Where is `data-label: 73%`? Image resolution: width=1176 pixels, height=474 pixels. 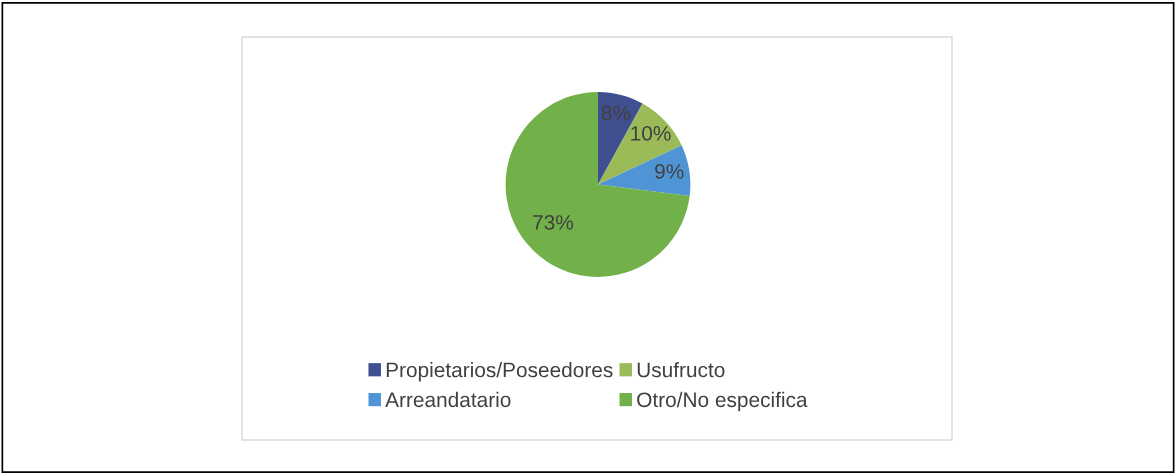
data-label: 73% is located at coordinates (553, 222).